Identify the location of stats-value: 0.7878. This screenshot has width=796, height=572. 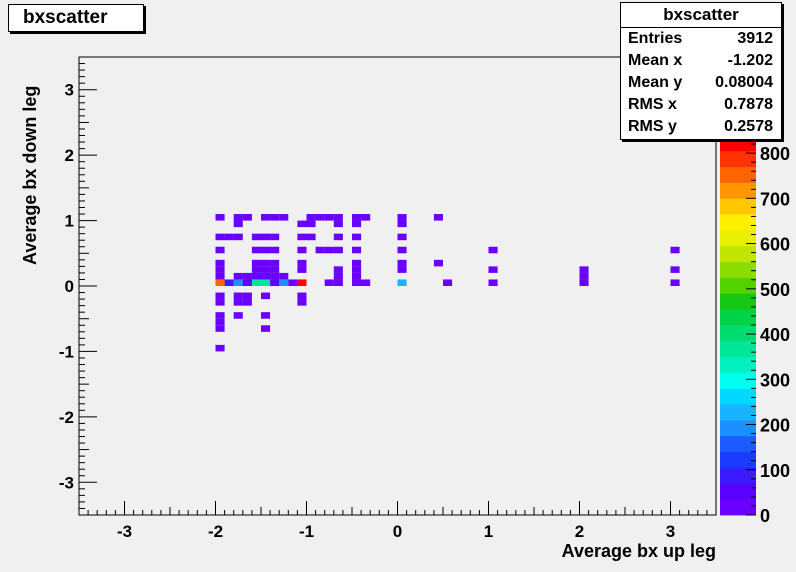
(748, 104).